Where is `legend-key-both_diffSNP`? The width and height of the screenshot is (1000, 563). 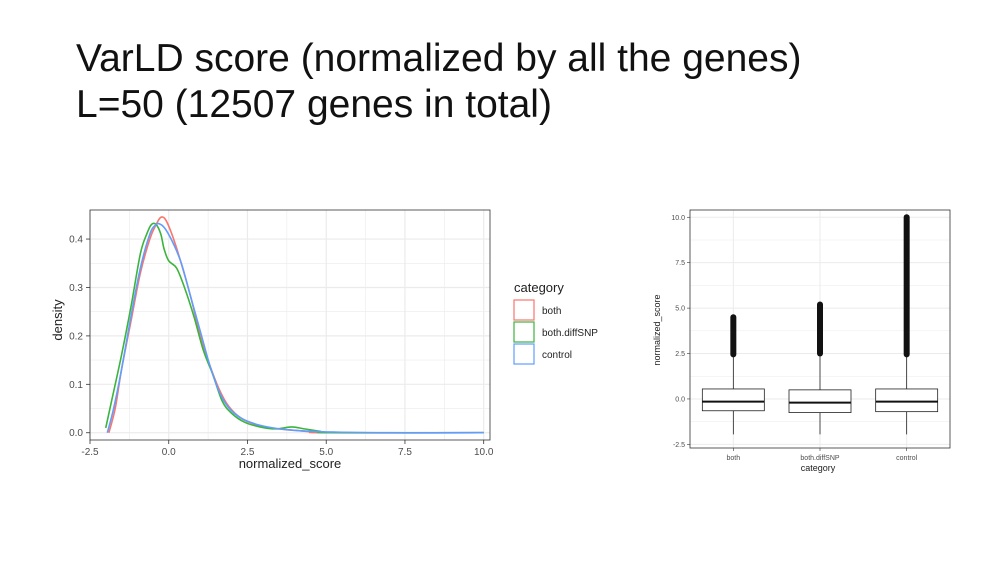
legend-key-both_diffSNP is located at coordinates (524, 332).